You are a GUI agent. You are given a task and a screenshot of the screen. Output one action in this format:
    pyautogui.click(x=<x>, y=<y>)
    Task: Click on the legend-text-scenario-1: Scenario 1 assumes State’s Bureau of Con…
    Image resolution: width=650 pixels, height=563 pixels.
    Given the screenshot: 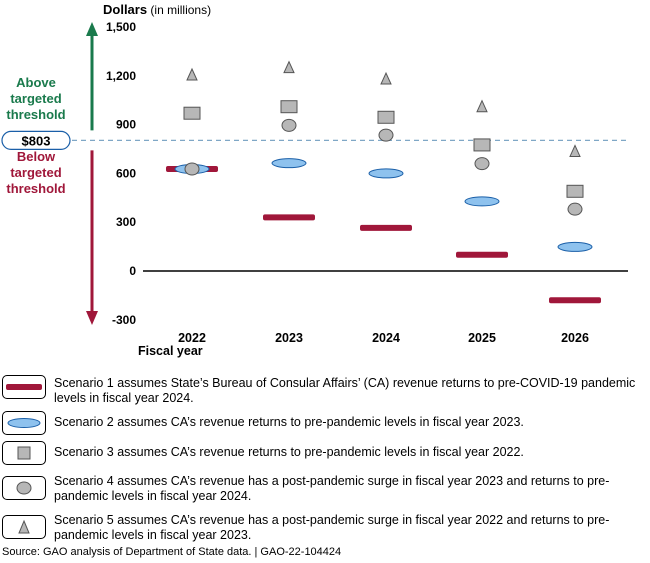 What is the action you would take?
    pyautogui.click(x=345, y=390)
    